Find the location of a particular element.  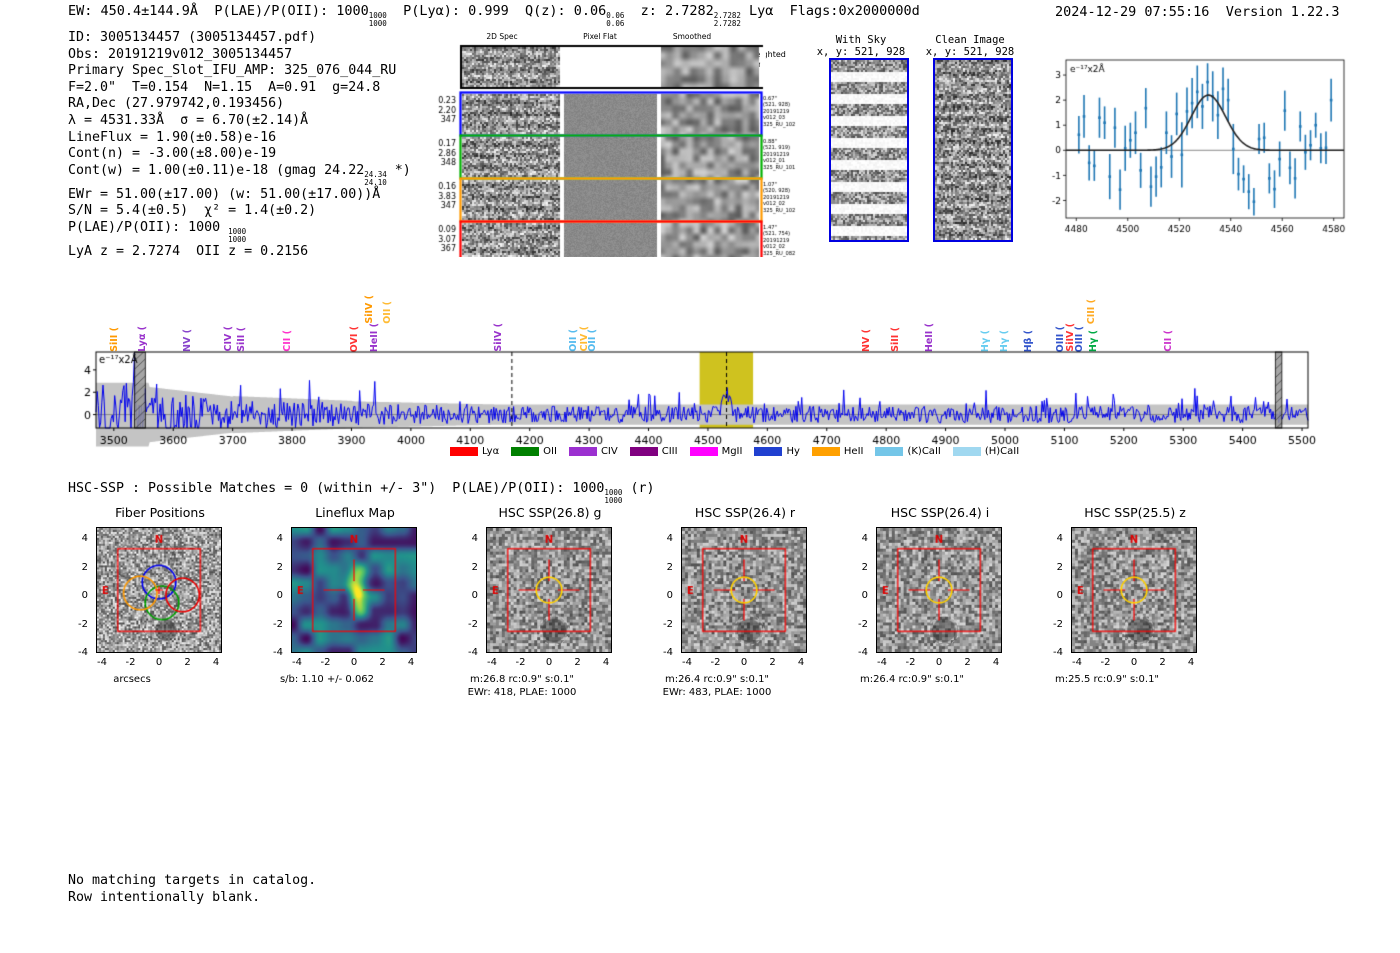

legend-item: Lyα is located at coordinates (474, 451).